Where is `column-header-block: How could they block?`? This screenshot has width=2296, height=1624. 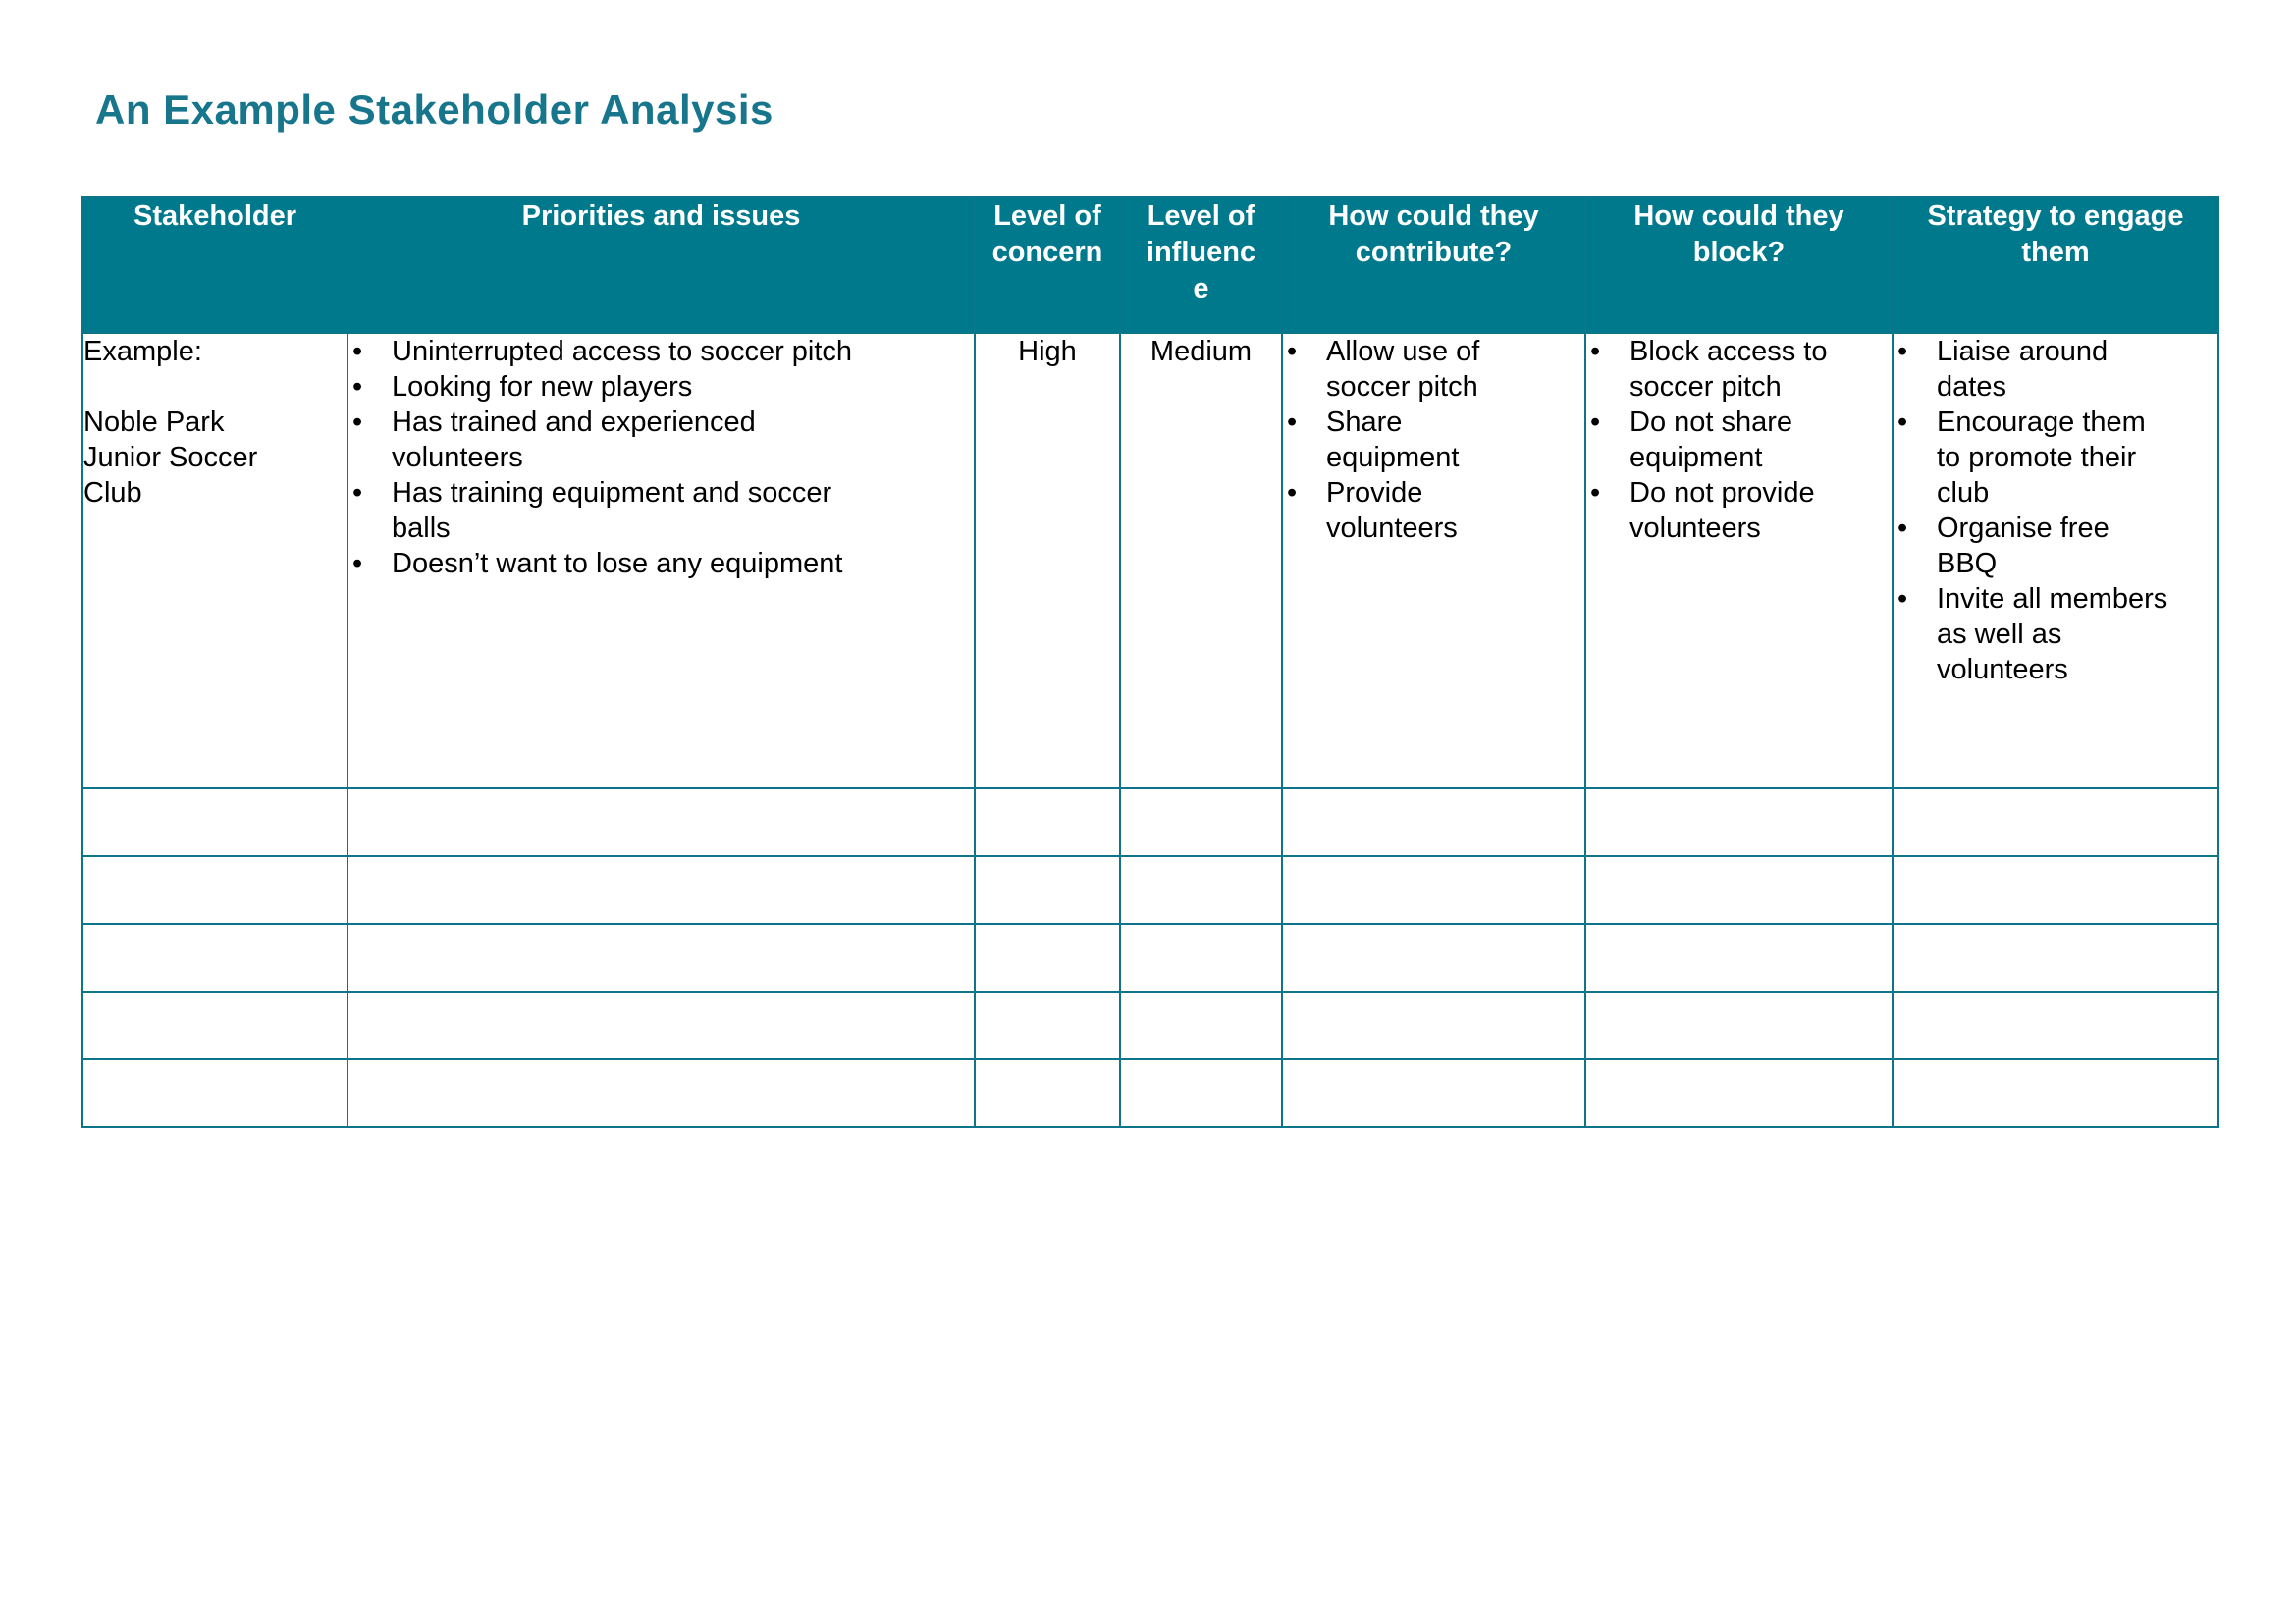 column-header-block: How could they block? is located at coordinates (1739, 265).